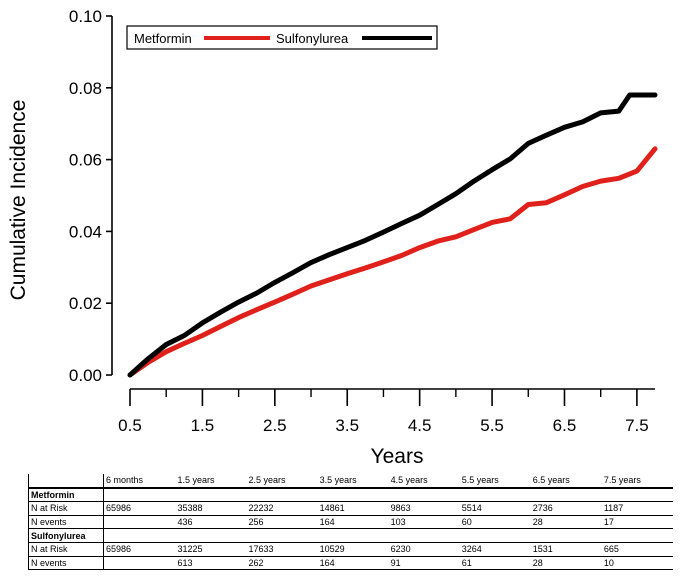 This screenshot has height=579, width=680. What do you see at coordinates (211, 508) in the screenshot?
I see `table-cell: 35388` at bounding box center [211, 508].